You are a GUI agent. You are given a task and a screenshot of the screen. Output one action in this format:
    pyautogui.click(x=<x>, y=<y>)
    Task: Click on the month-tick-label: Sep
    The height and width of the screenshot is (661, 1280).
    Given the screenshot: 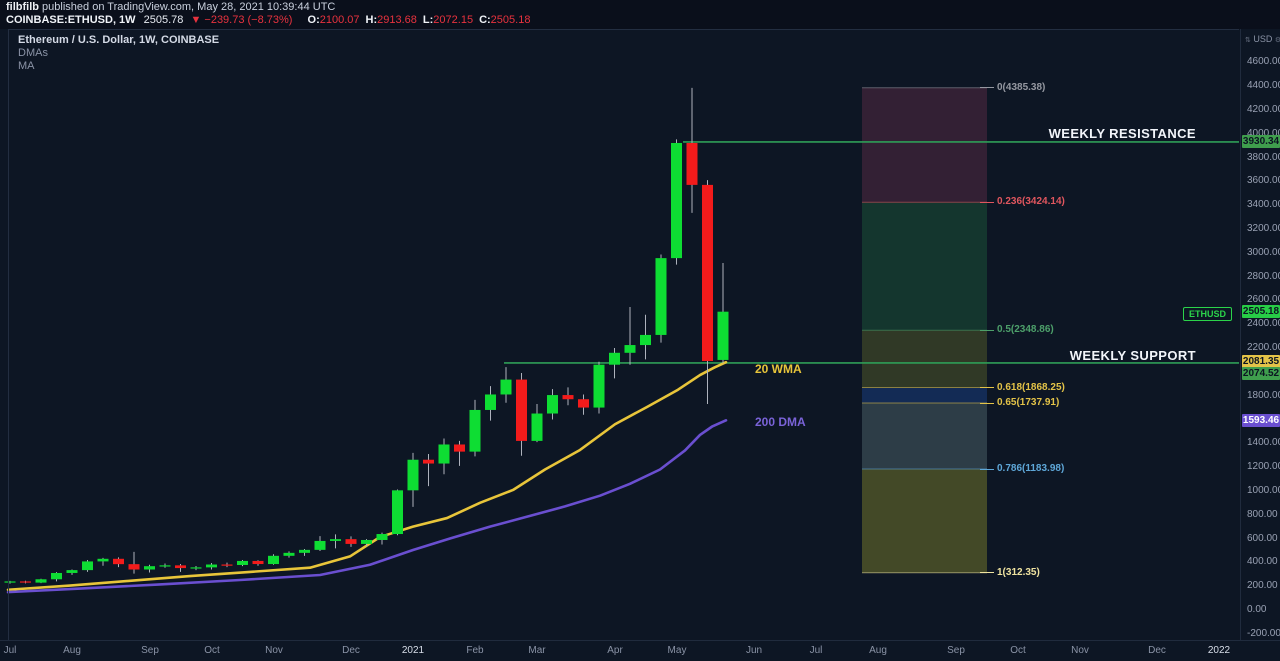 What is the action you would take?
    pyautogui.click(x=150, y=650)
    